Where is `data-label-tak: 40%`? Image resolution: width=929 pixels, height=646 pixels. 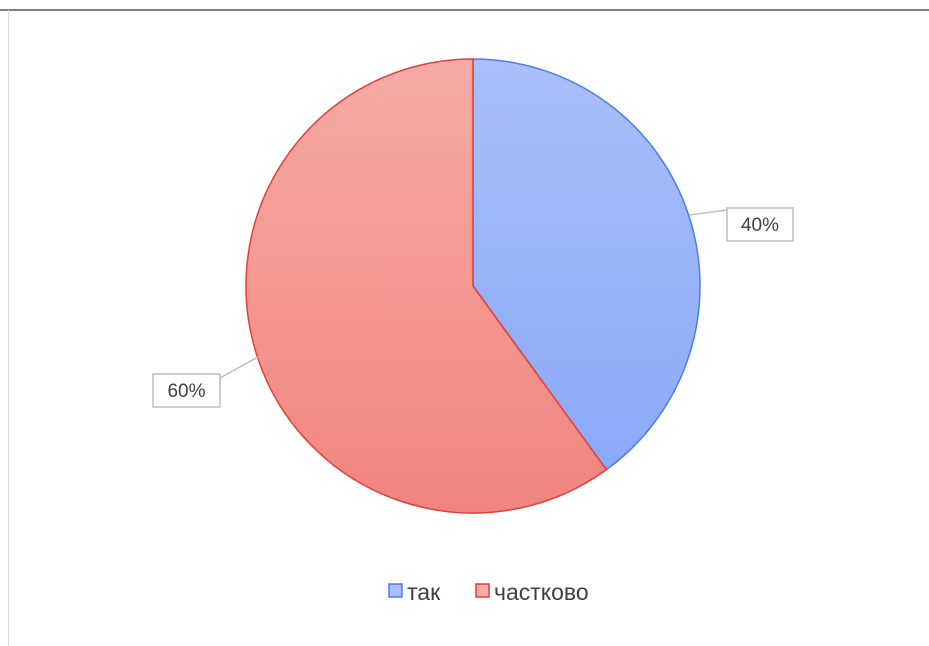 data-label-tak: 40% is located at coordinates (760, 225).